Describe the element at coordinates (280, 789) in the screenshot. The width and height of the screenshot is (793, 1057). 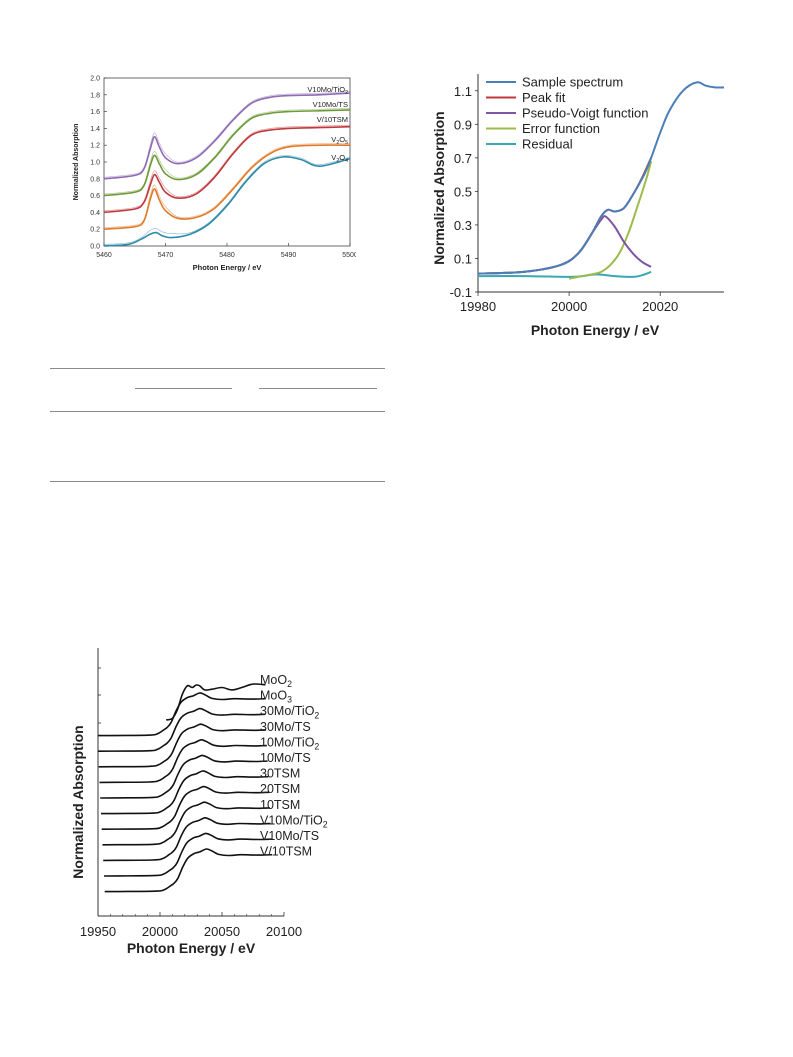
I see `series-label: 20TSM` at that location.